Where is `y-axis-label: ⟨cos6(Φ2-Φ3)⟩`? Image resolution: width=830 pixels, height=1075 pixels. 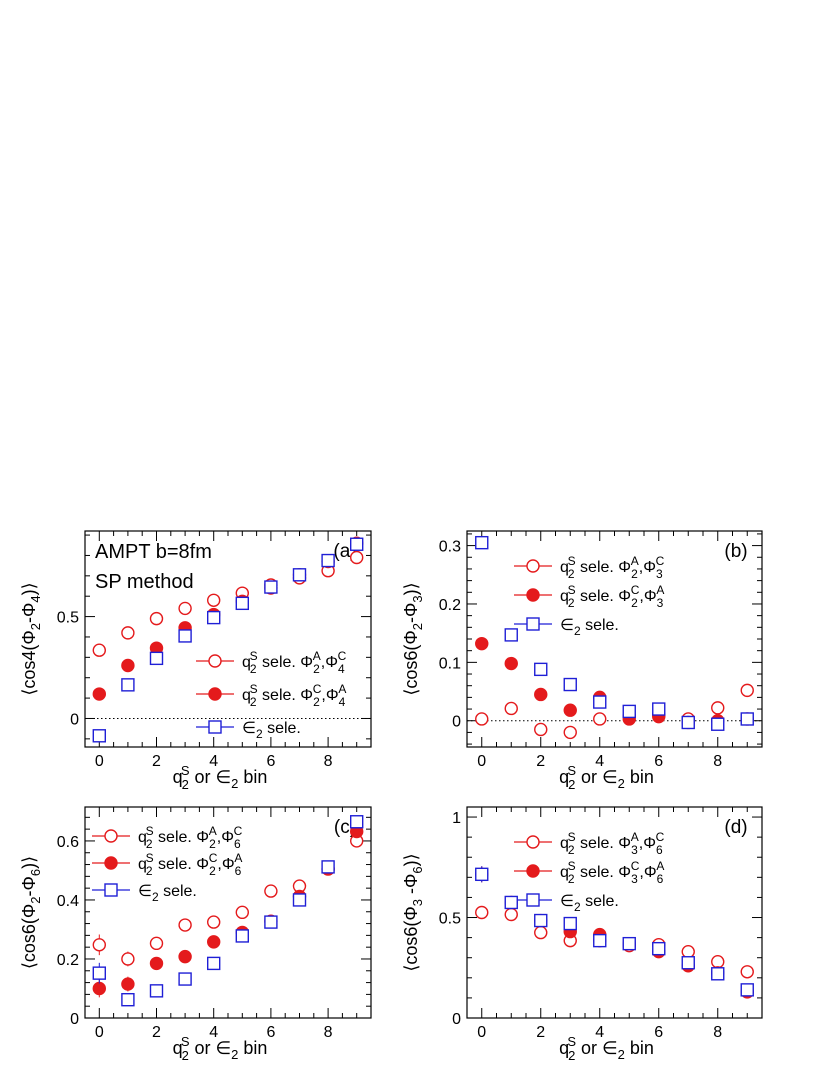 y-axis-label: ⟨cos6(Φ2-Φ3)⟩ is located at coordinates (413, 638).